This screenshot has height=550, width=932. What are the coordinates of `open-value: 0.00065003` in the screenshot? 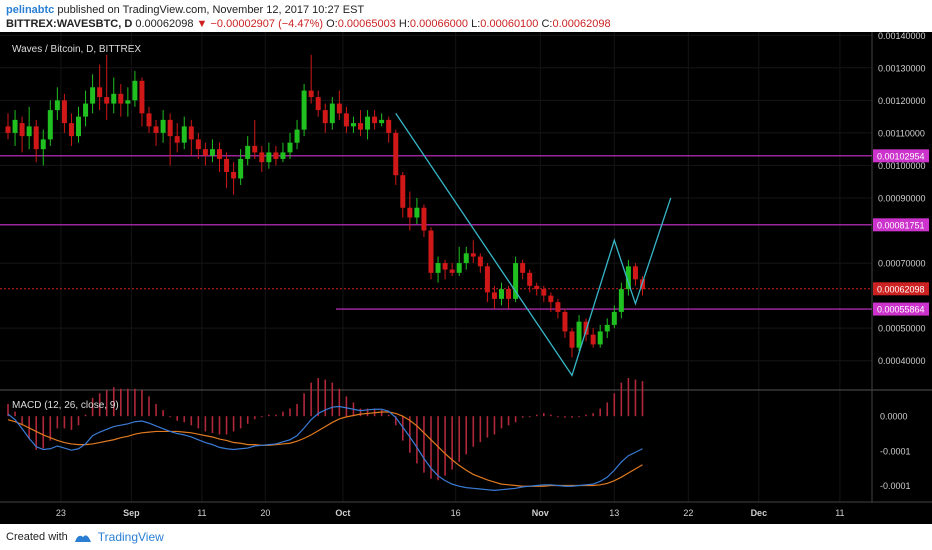 It's located at (366, 24).